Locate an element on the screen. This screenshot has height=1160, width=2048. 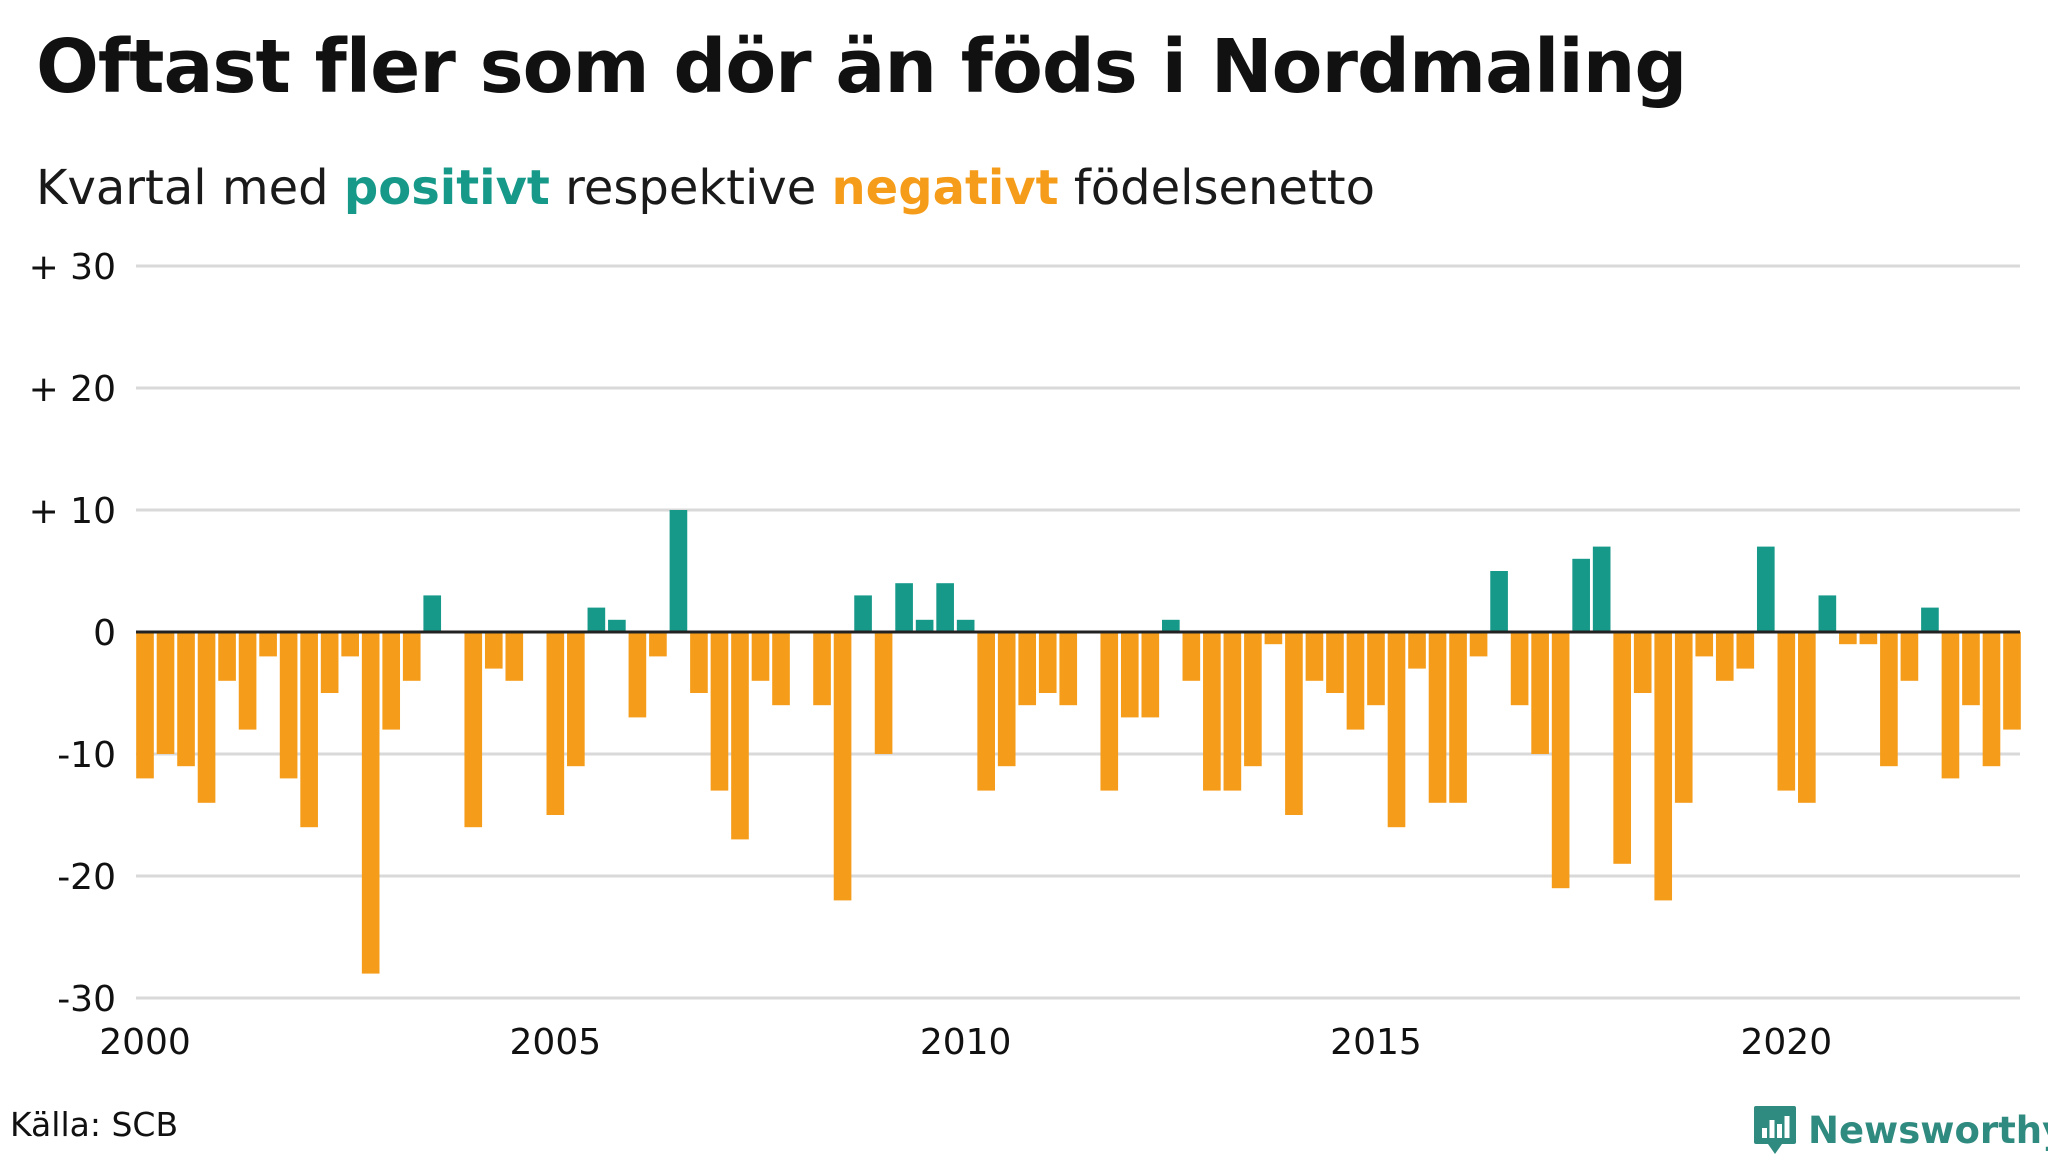
subtitle-negative-label: negativt is located at coordinates (945, 188).